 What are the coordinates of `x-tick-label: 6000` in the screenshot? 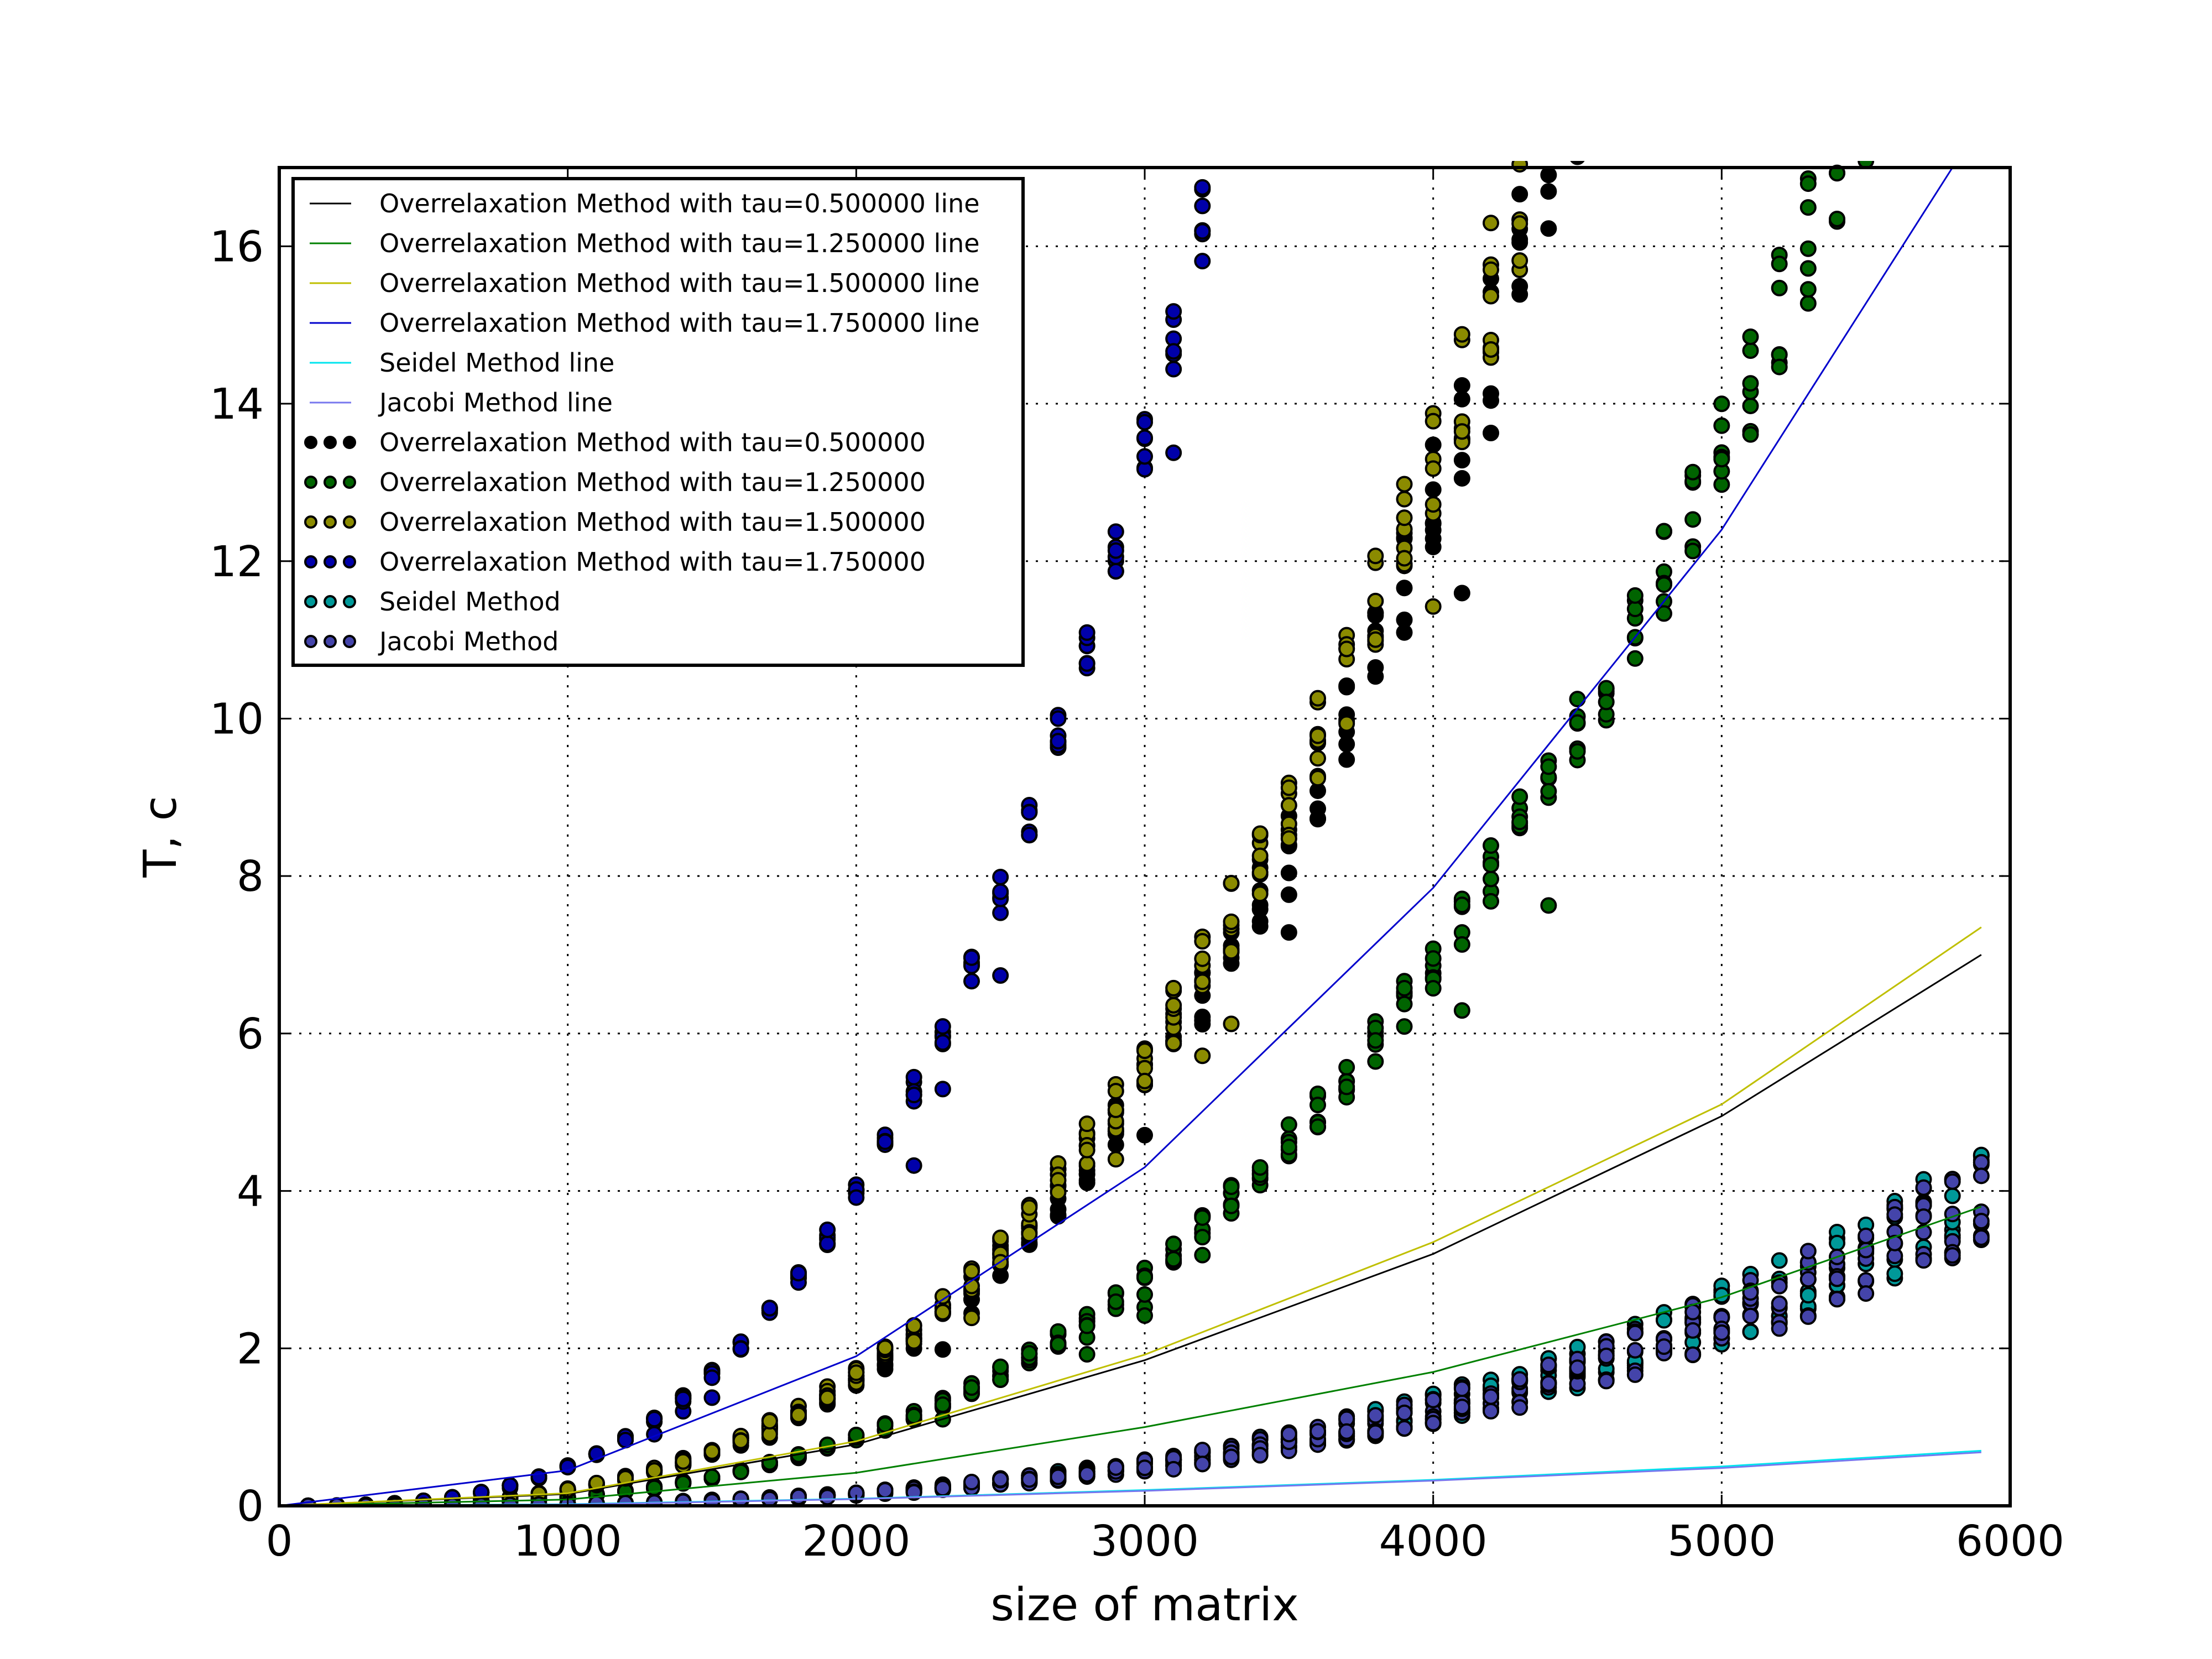 It's located at (2010, 1541).